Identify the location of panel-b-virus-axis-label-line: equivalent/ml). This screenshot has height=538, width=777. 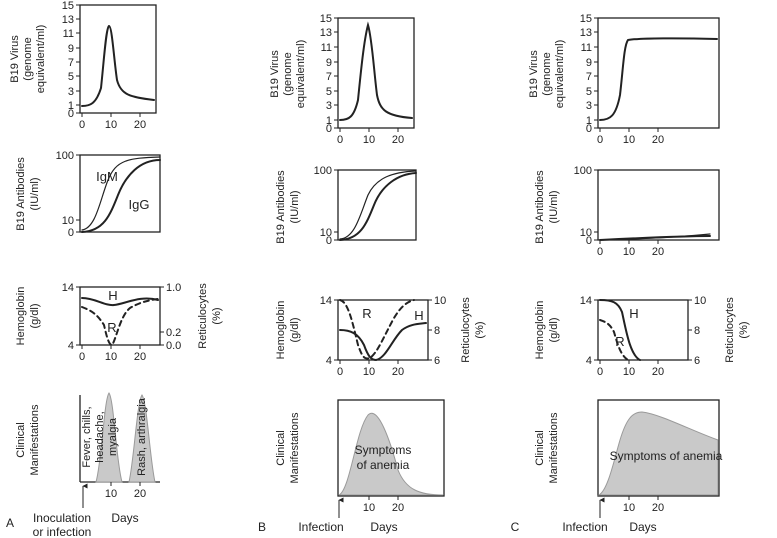
(301, 74).